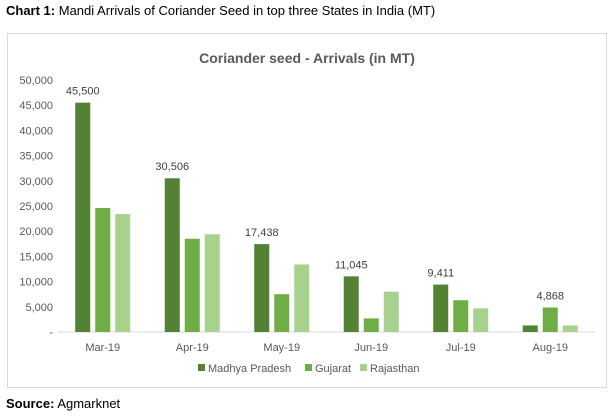  I want to click on data-label: 45,500, so click(83, 92).